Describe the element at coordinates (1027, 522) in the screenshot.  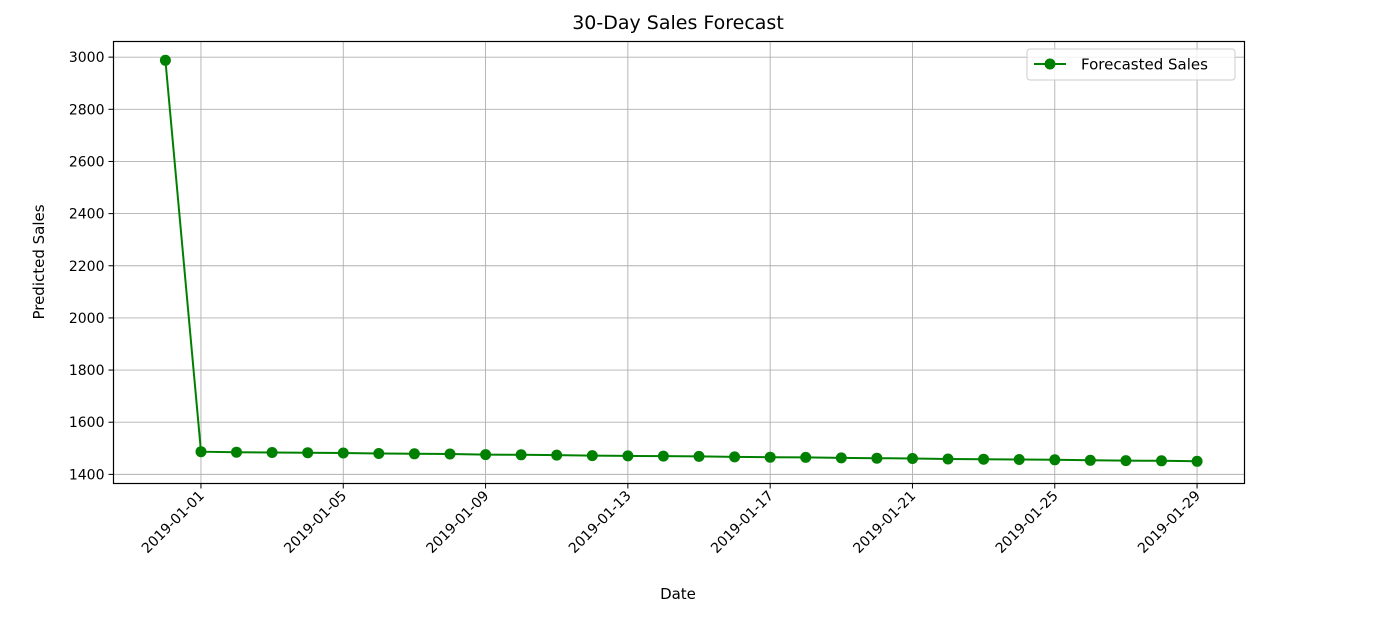
I see `x-tick-label: 2019-01-25` at that location.